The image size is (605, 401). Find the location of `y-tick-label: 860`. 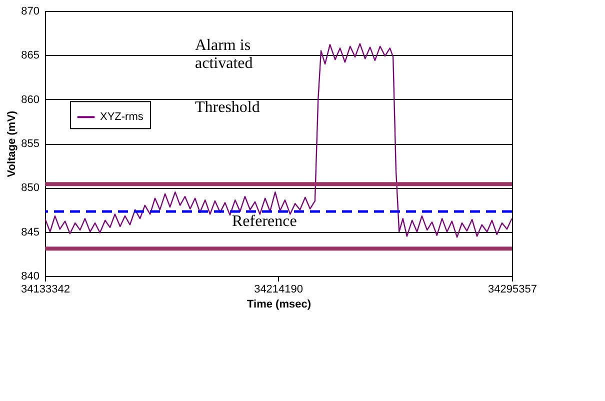

y-tick-label: 860 is located at coordinates (30, 100).